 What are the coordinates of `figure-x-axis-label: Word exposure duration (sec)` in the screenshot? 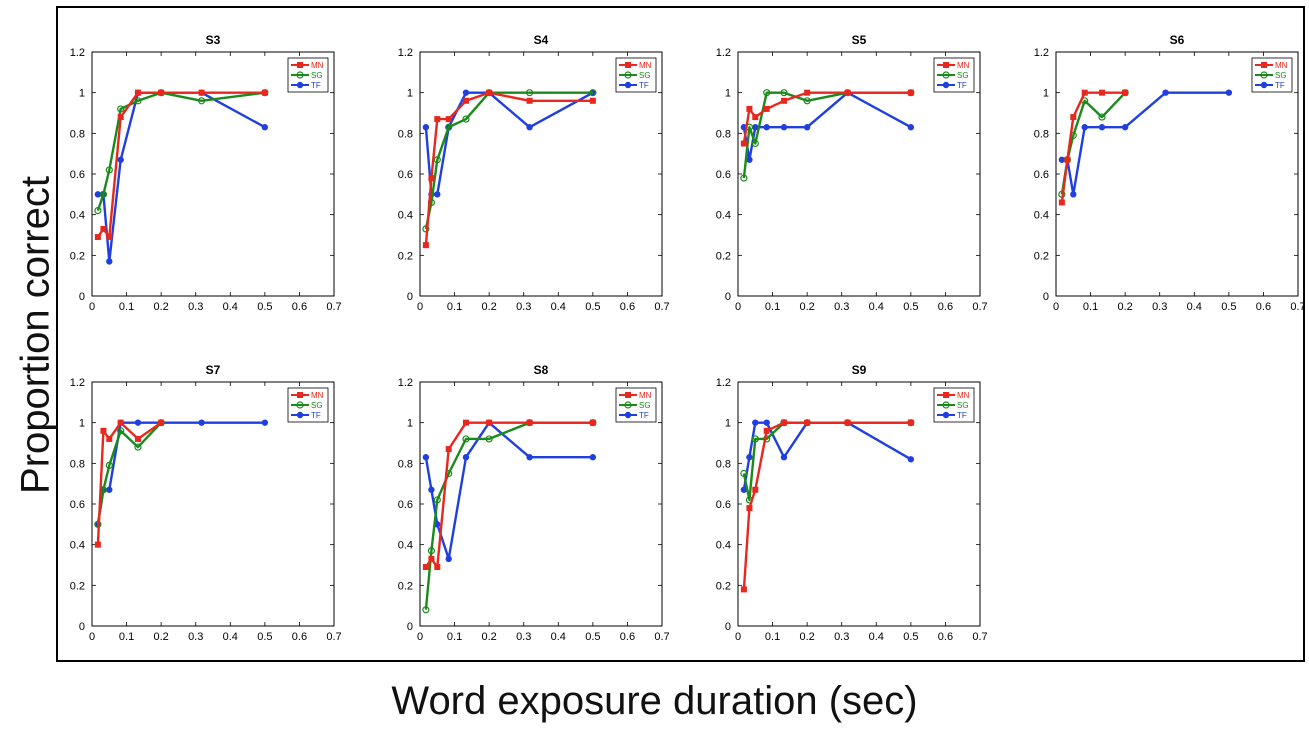 It's located at (654, 701).